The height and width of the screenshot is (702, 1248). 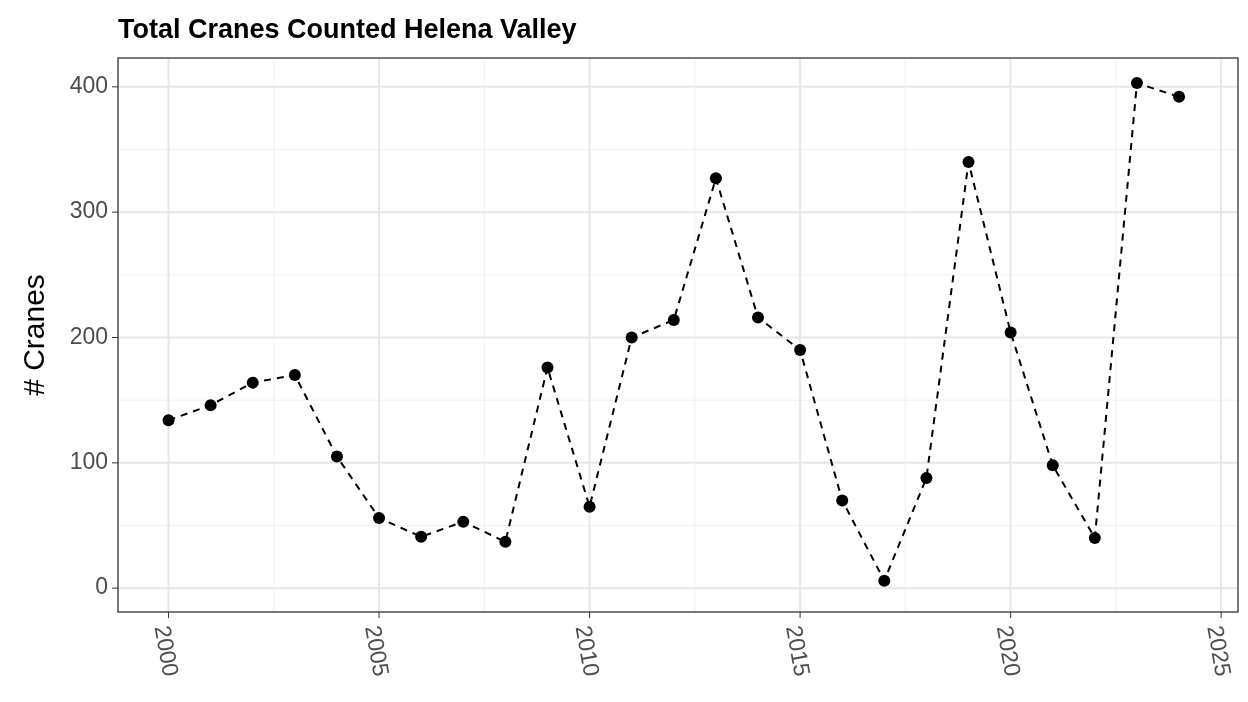 I want to click on y-tick-label: 300, so click(x=88, y=210).